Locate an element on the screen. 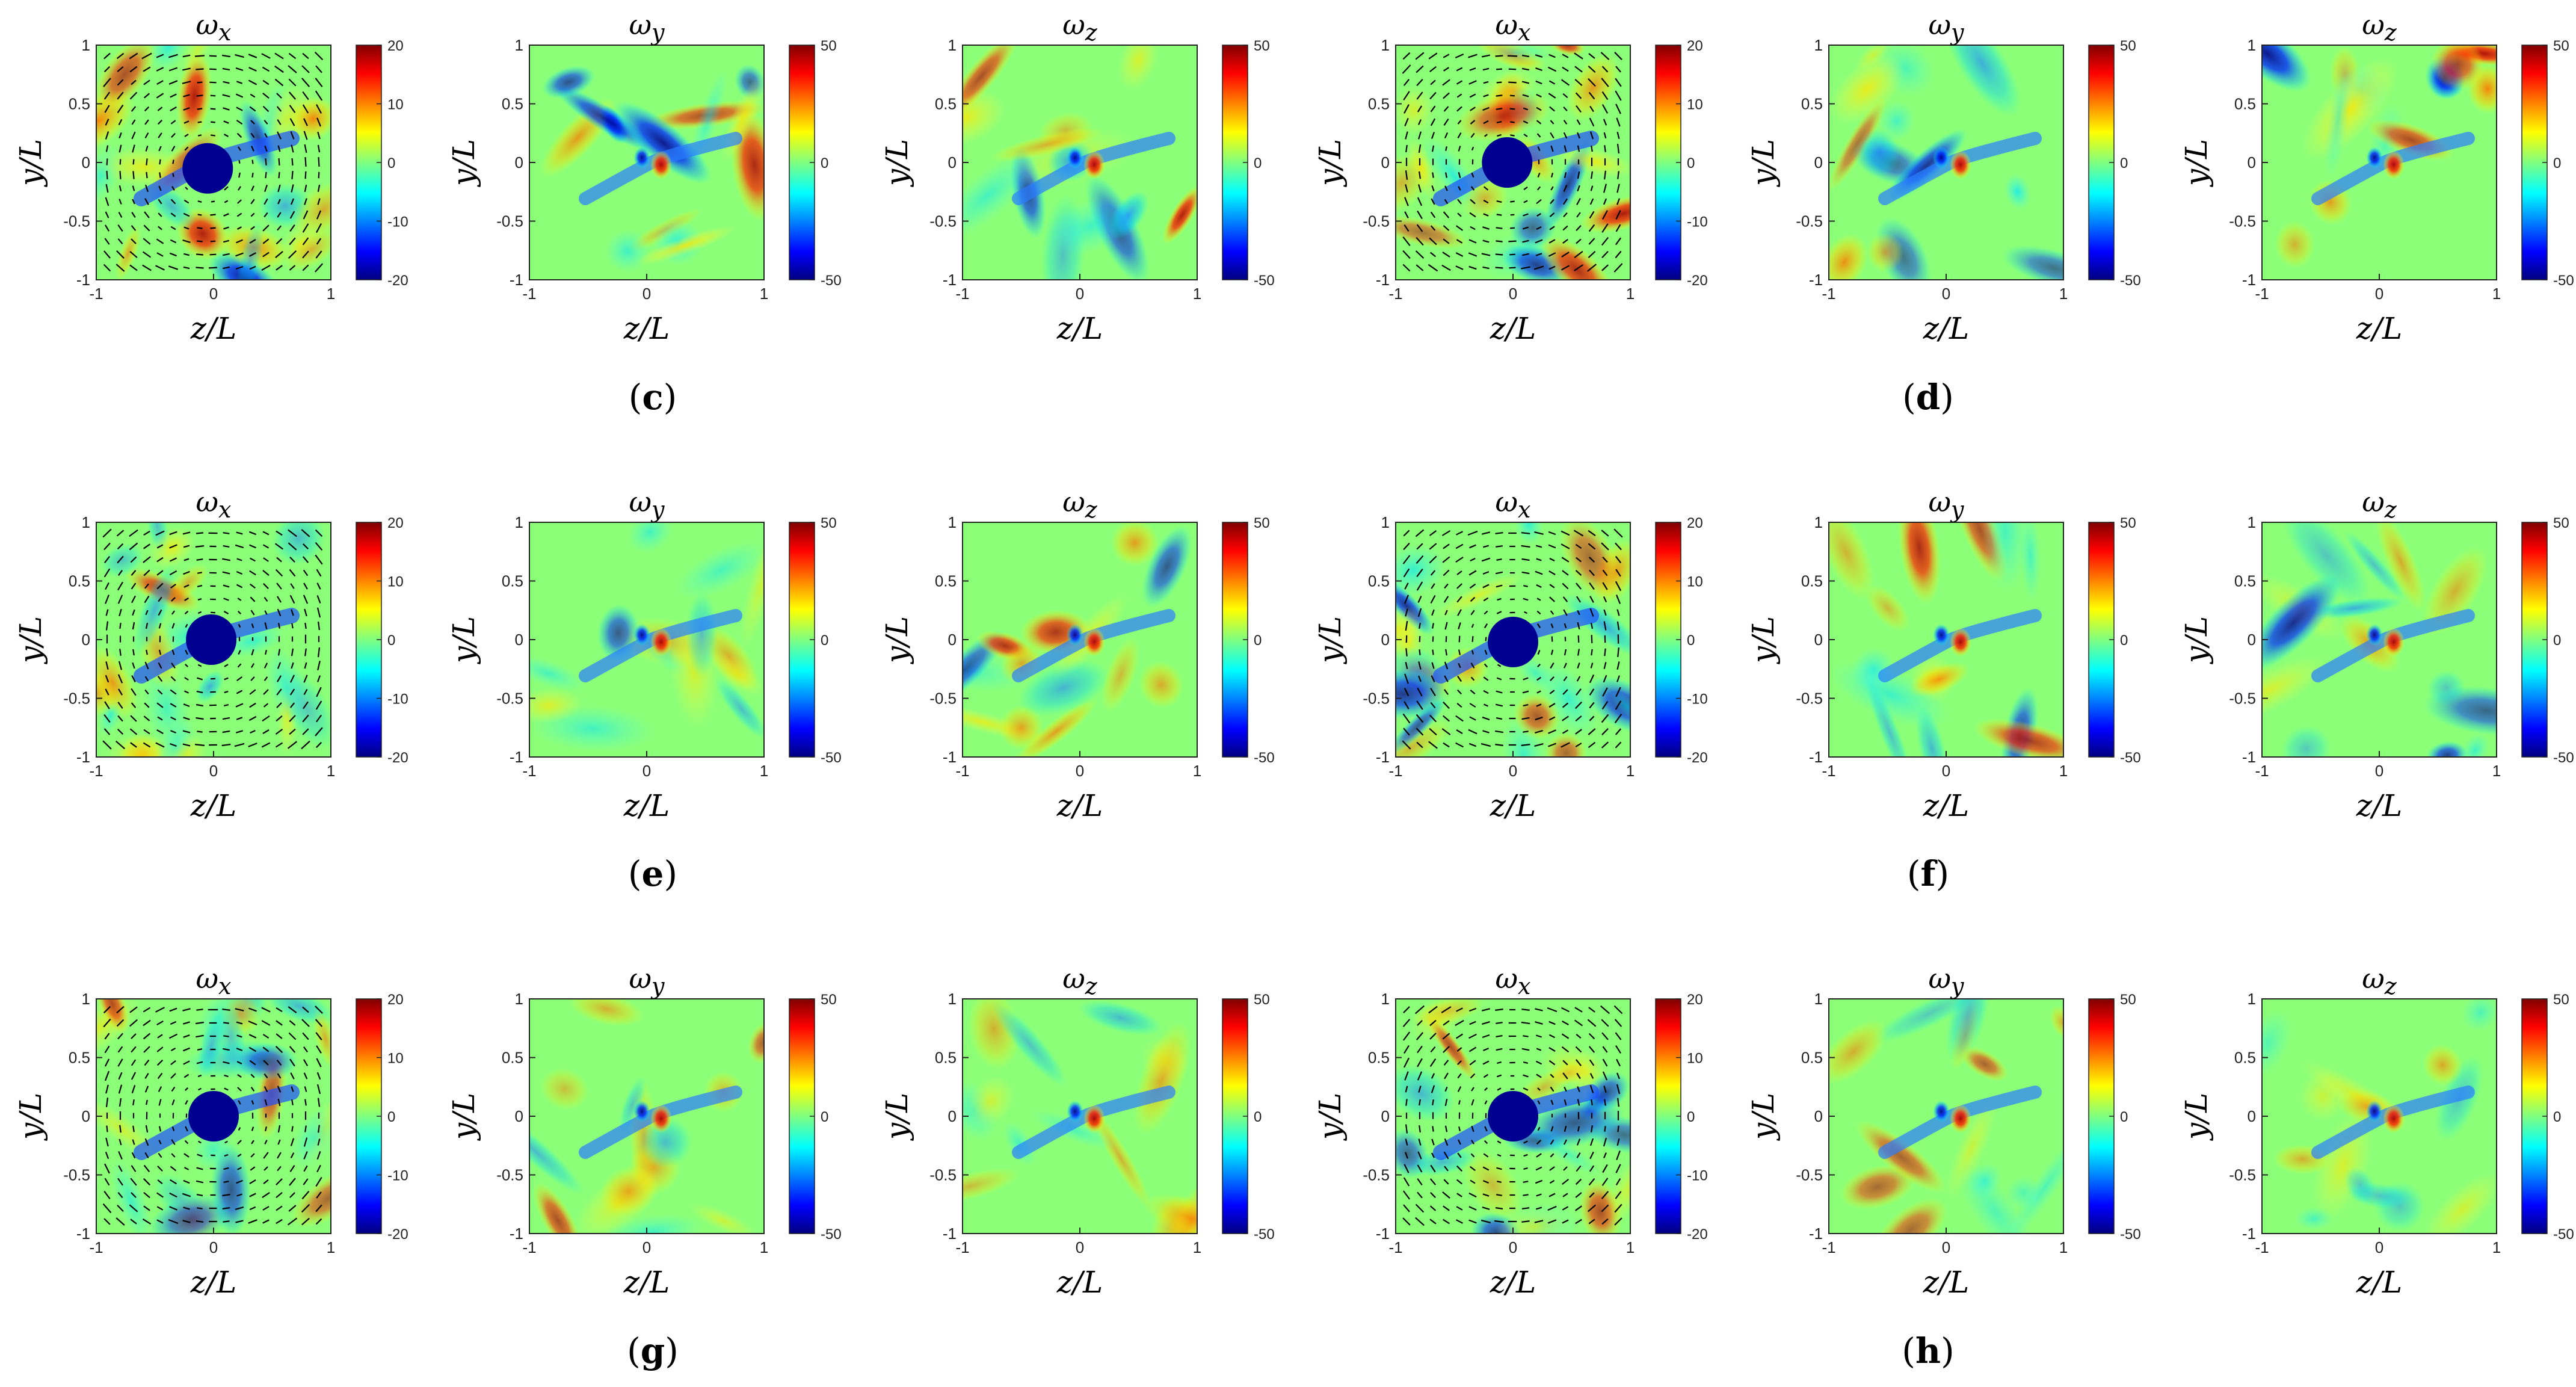 The width and height of the screenshot is (2576, 1387). velocity-quiver is located at coordinates (1512, 163).